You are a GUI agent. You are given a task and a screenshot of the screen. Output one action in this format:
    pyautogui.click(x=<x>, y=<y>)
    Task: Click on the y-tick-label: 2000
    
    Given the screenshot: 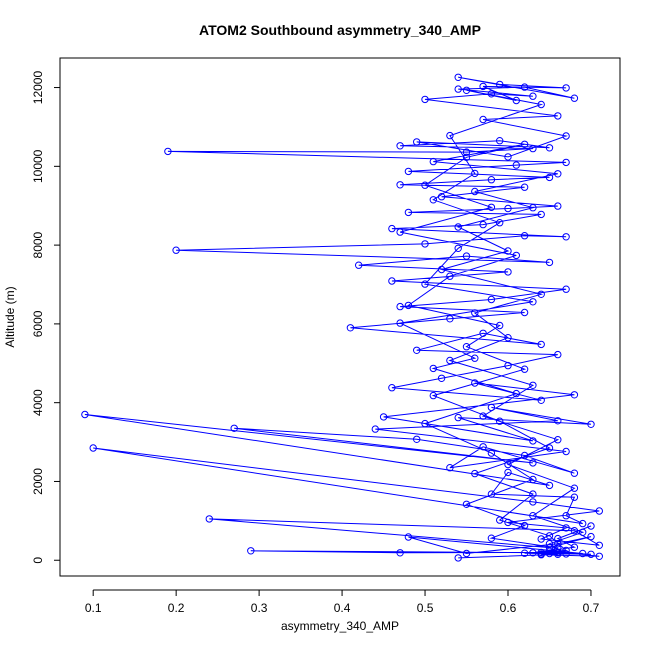 What is the action you would take?
    pyautogui.click(x=38, y=481)
    